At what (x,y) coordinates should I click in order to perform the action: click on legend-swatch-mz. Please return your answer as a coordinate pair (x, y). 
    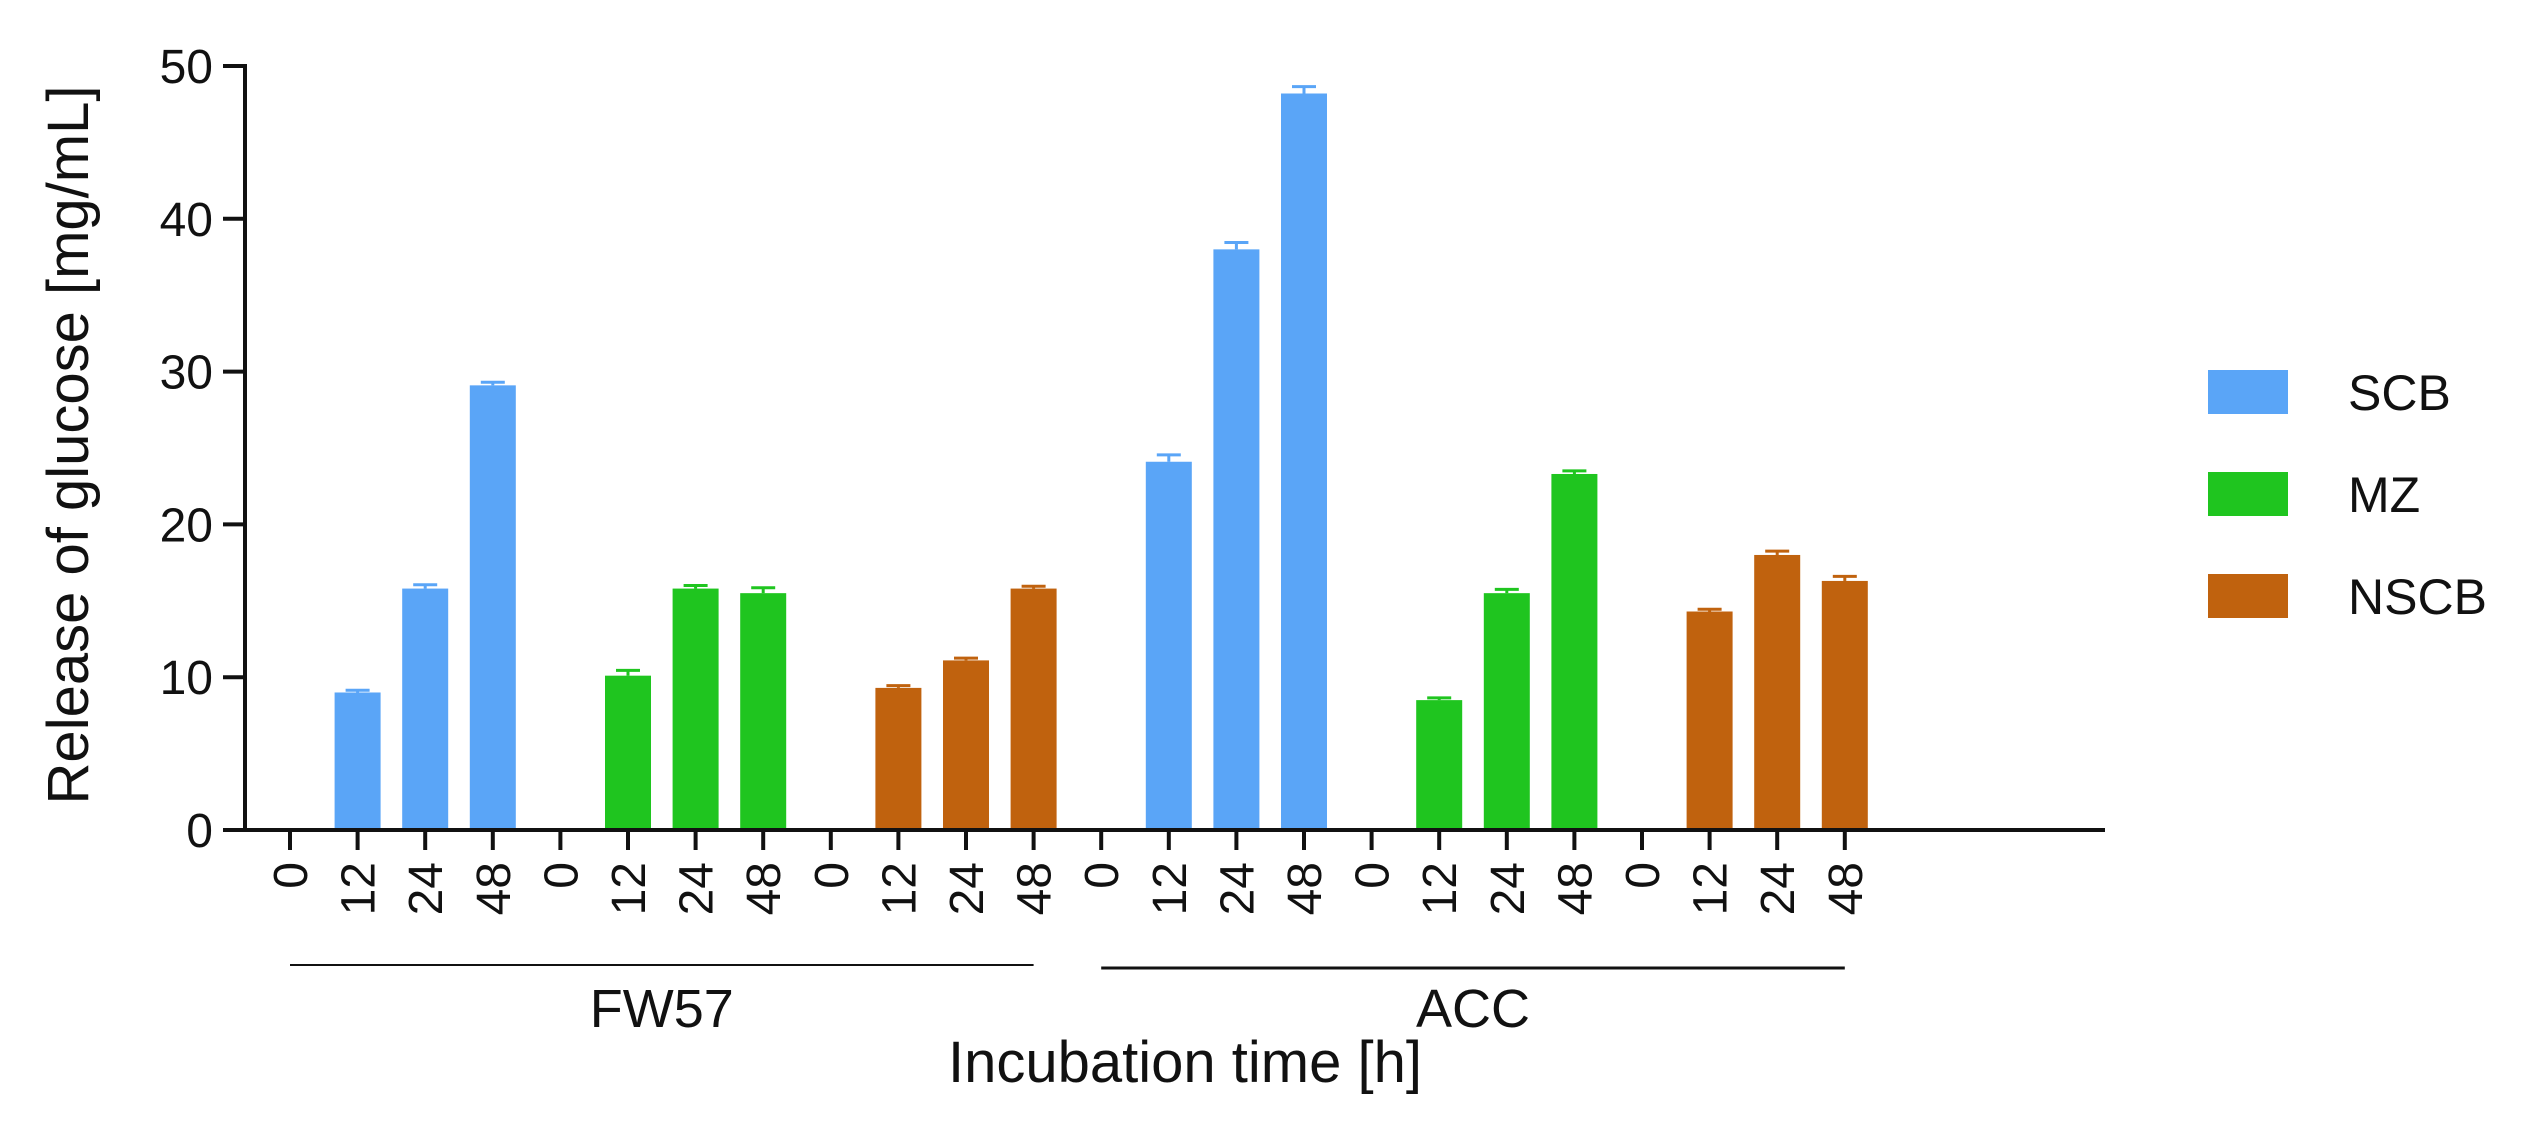
    Looking at the image, I should click on (2248, 494).